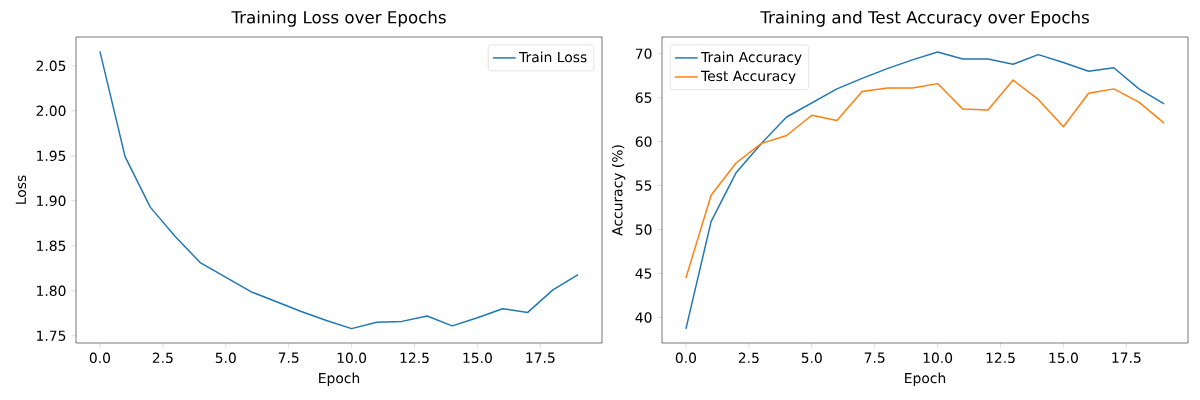  What do you see at coordinates (643, 317) in the screenshot?
I see `y-tick-label: 40` at bounding box center [643, 317].